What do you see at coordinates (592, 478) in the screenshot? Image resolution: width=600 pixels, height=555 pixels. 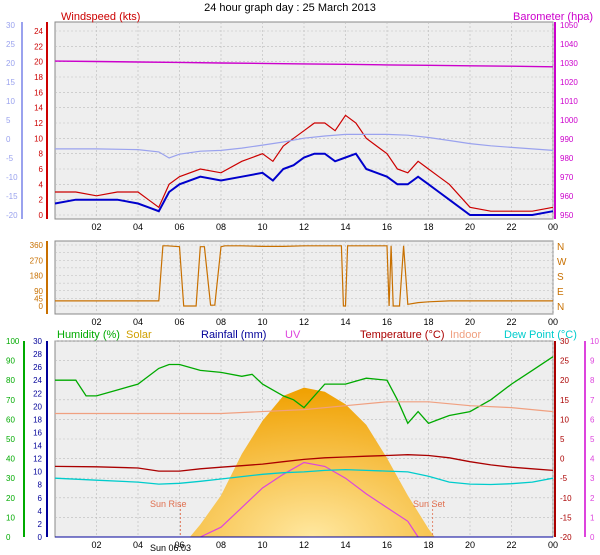 I see `y-tick-label: 3` at bounding box center [592, 478].